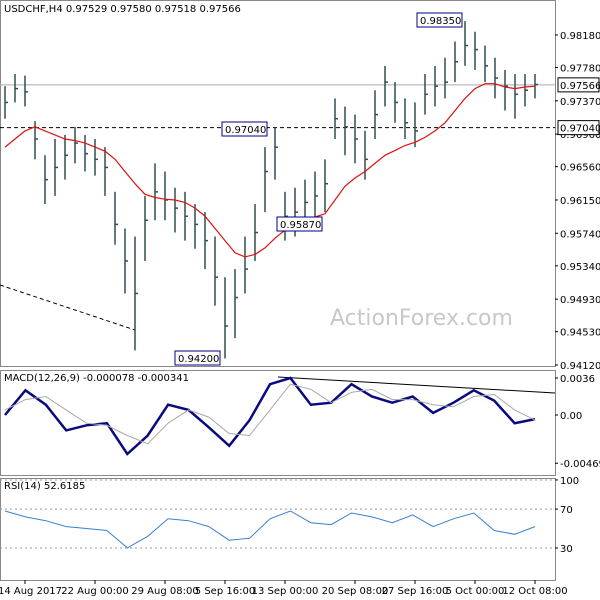  What do you see at coordinates (96, 378) in the screenshot?
I see `macd-title: MACD(12,26,9) -0.000078 -0.000341` at bounding box center [96, 378].